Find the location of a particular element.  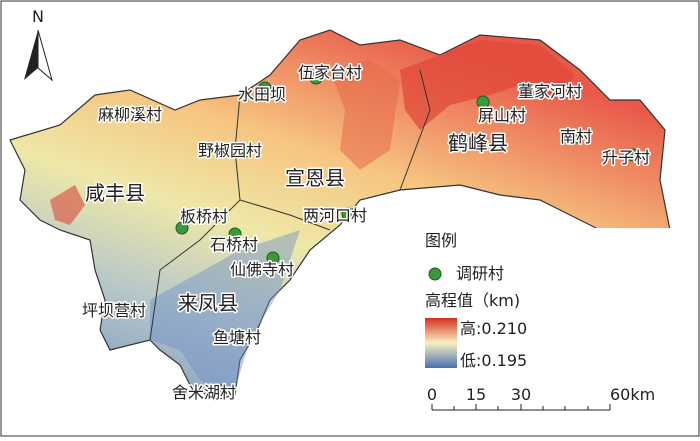

village-label: 南村 is located at coordinates (576, 136).